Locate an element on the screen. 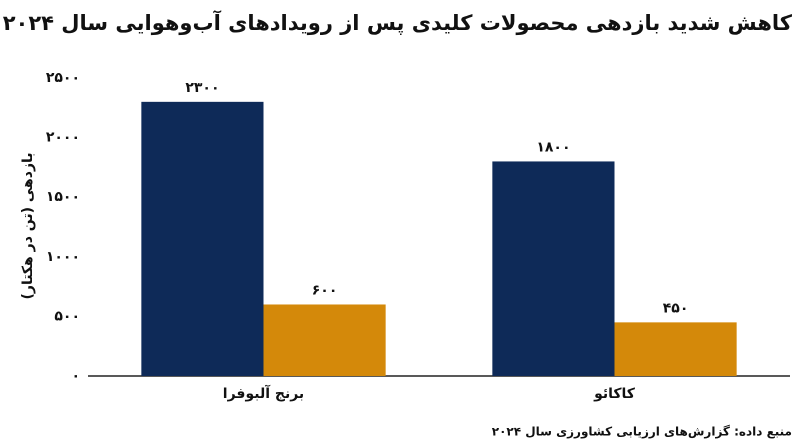 The height and width of the screenshot is (447, 800). y-tick-label: ۲۰۰۰ is located at coordinates (63, 138).